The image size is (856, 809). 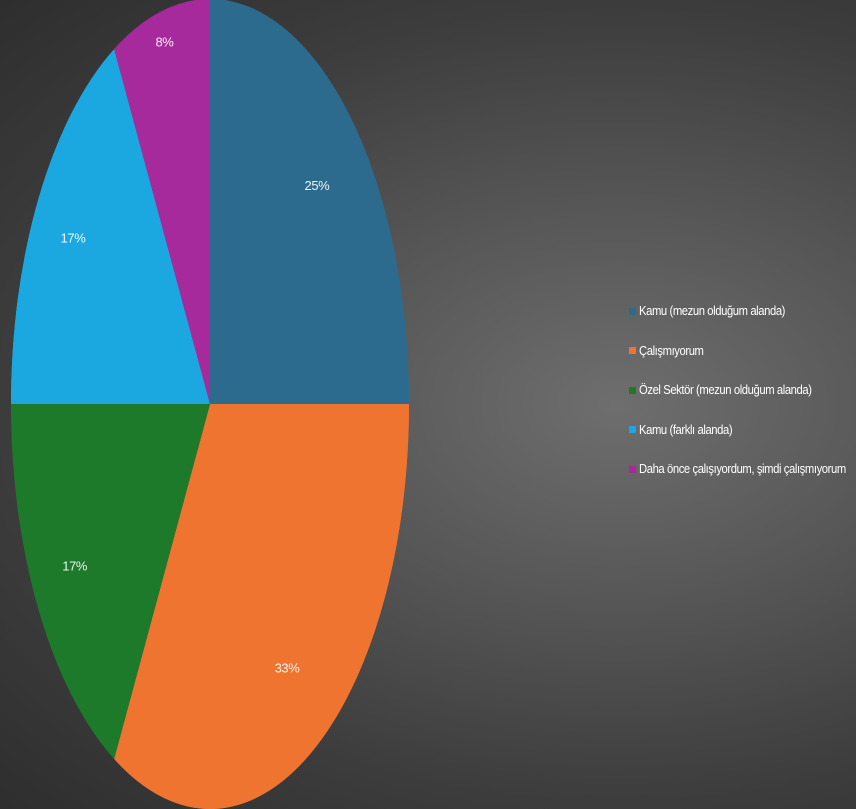 What do you see at coordinates (712, 311) in the screenshot?
I see `legend-label-1: Kamu (mezun olduğum alanda)` at bounding box center [712, 311].